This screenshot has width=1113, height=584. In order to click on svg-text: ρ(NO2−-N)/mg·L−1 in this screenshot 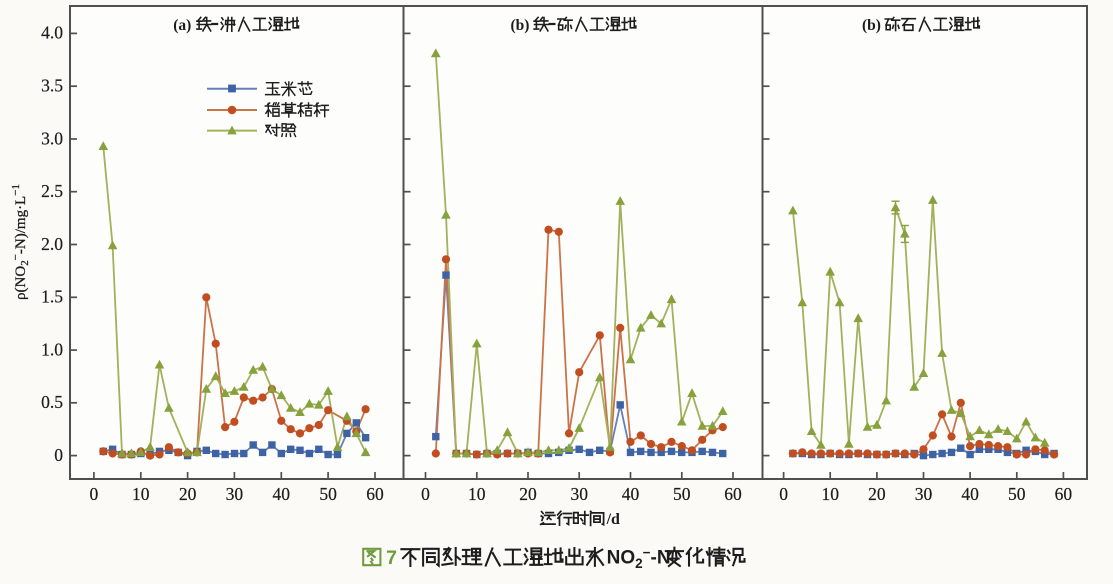, I will do `click(20, 242)`.